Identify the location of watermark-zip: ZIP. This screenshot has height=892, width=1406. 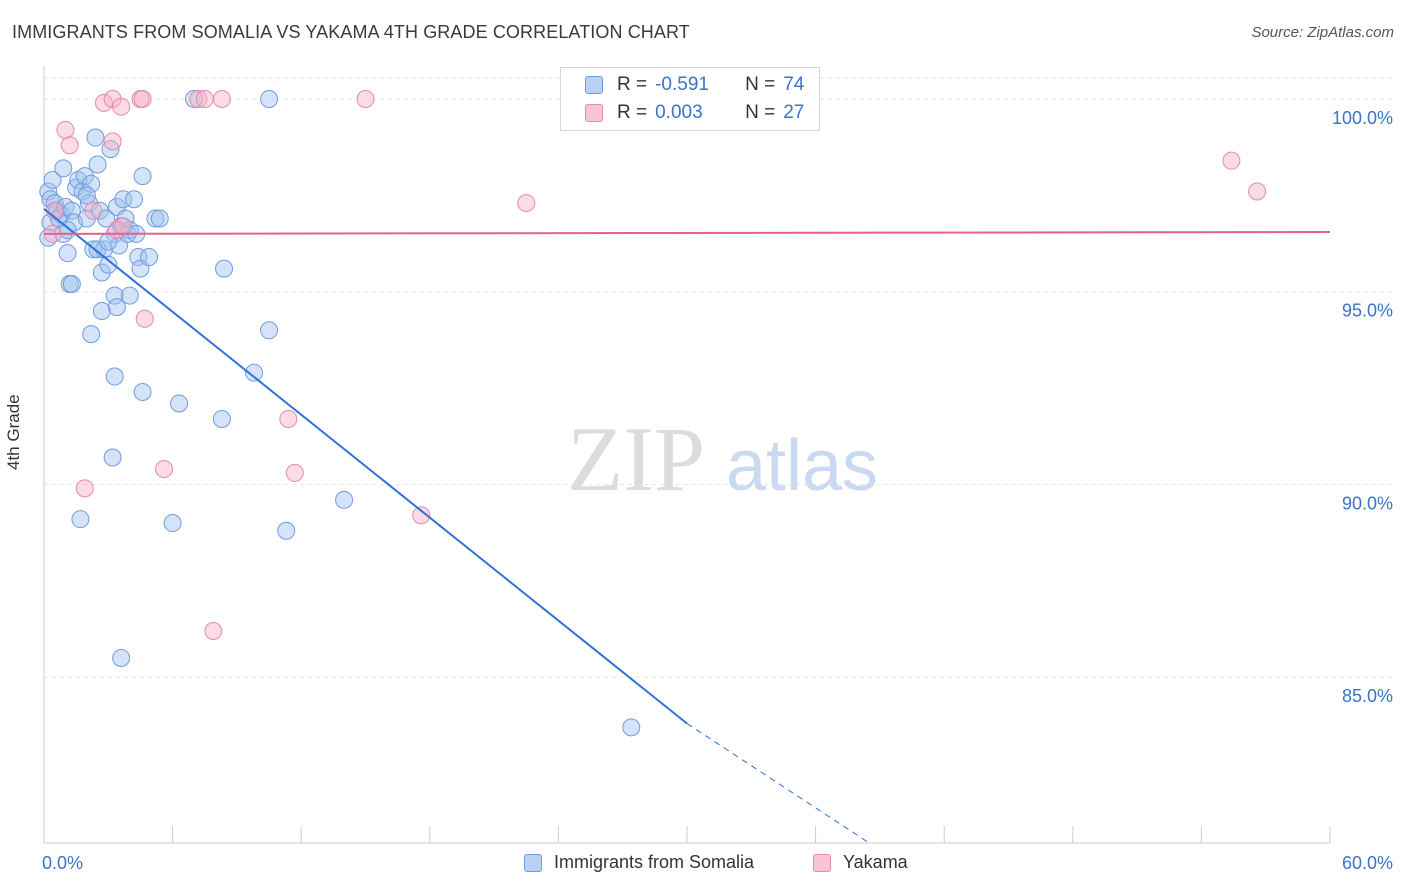
(636, 459).